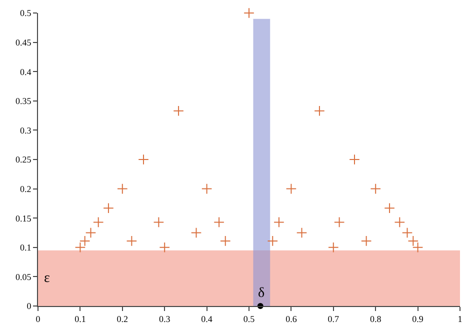  Describe the element at coordinates (38, 319) in the screenshot. I see `x-tick-label: 0` at that location.